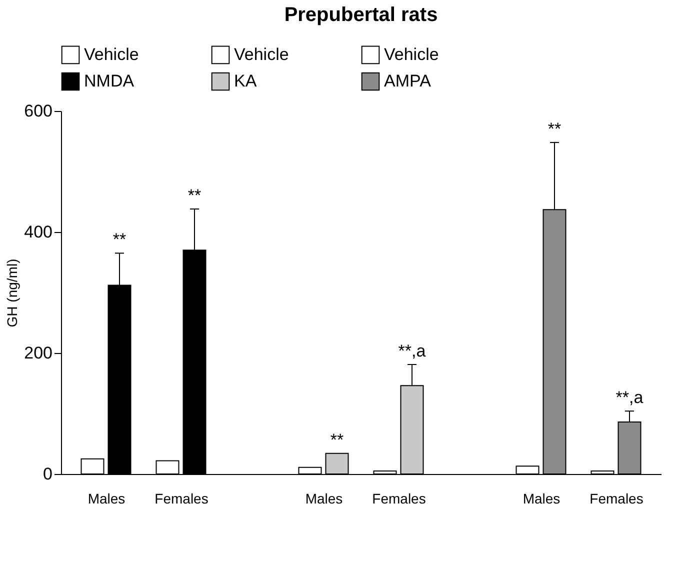 The width and height of the screenshot is (693, 562). Describe the element at coordinates (38, 232) in the screenshot. I see `y-tick-label: 400` at that location.